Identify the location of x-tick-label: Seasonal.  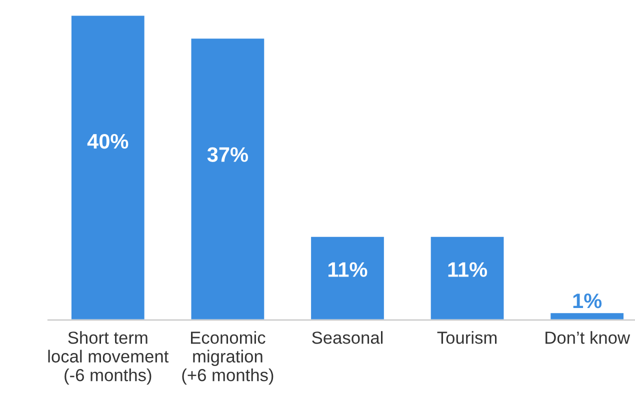
(347, 337).